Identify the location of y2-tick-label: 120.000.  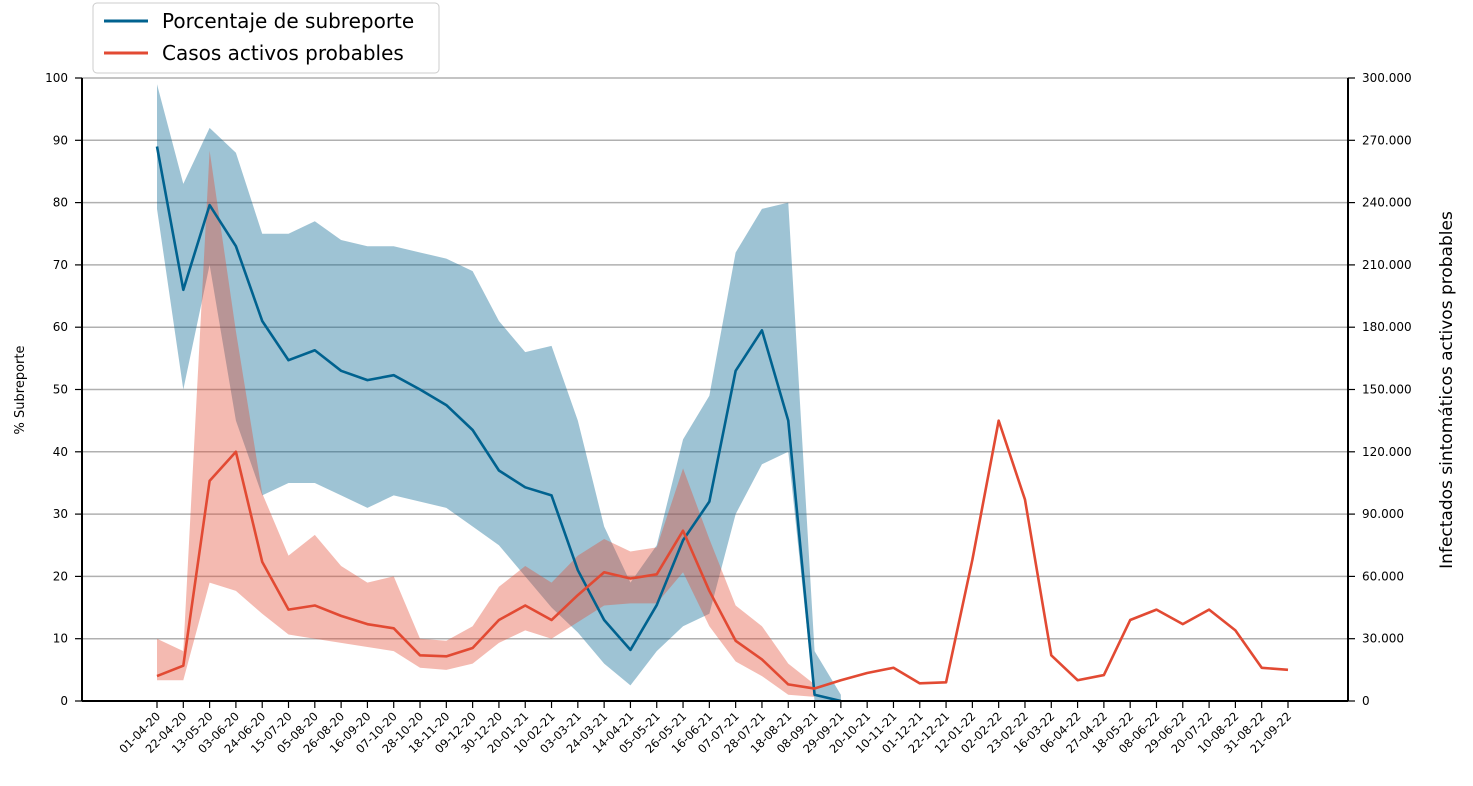
(1387, 452).